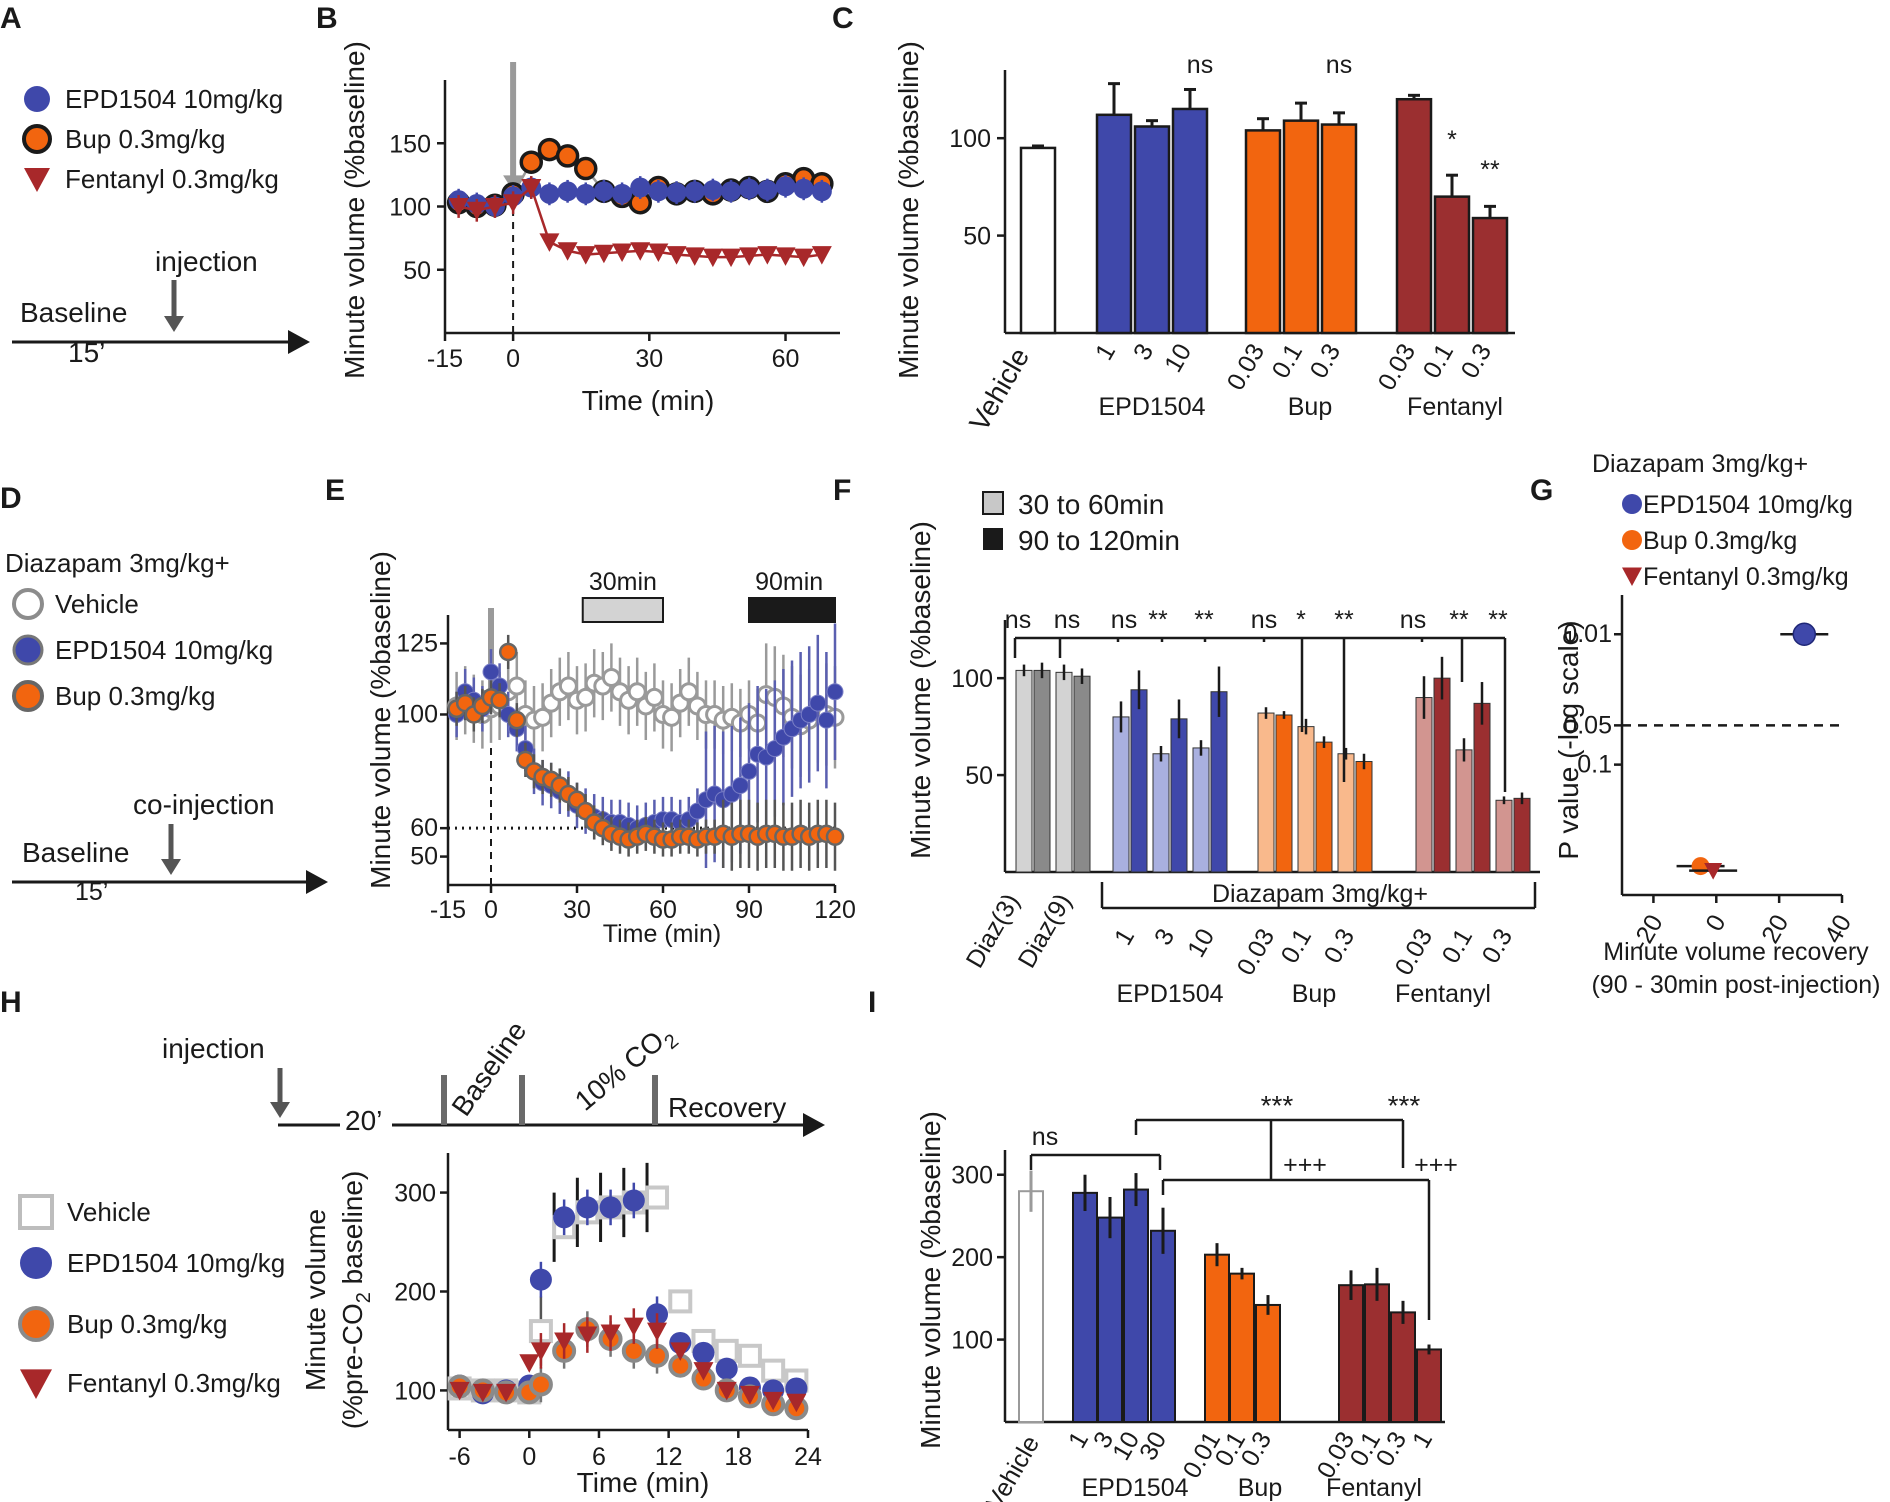 The height and width of the screenshot is (1502, 1890). What do you see at coordinates (459, 1457) in the screenshot?
I see `x-tick-label-h: -6` at bounding box center [459, 1457].